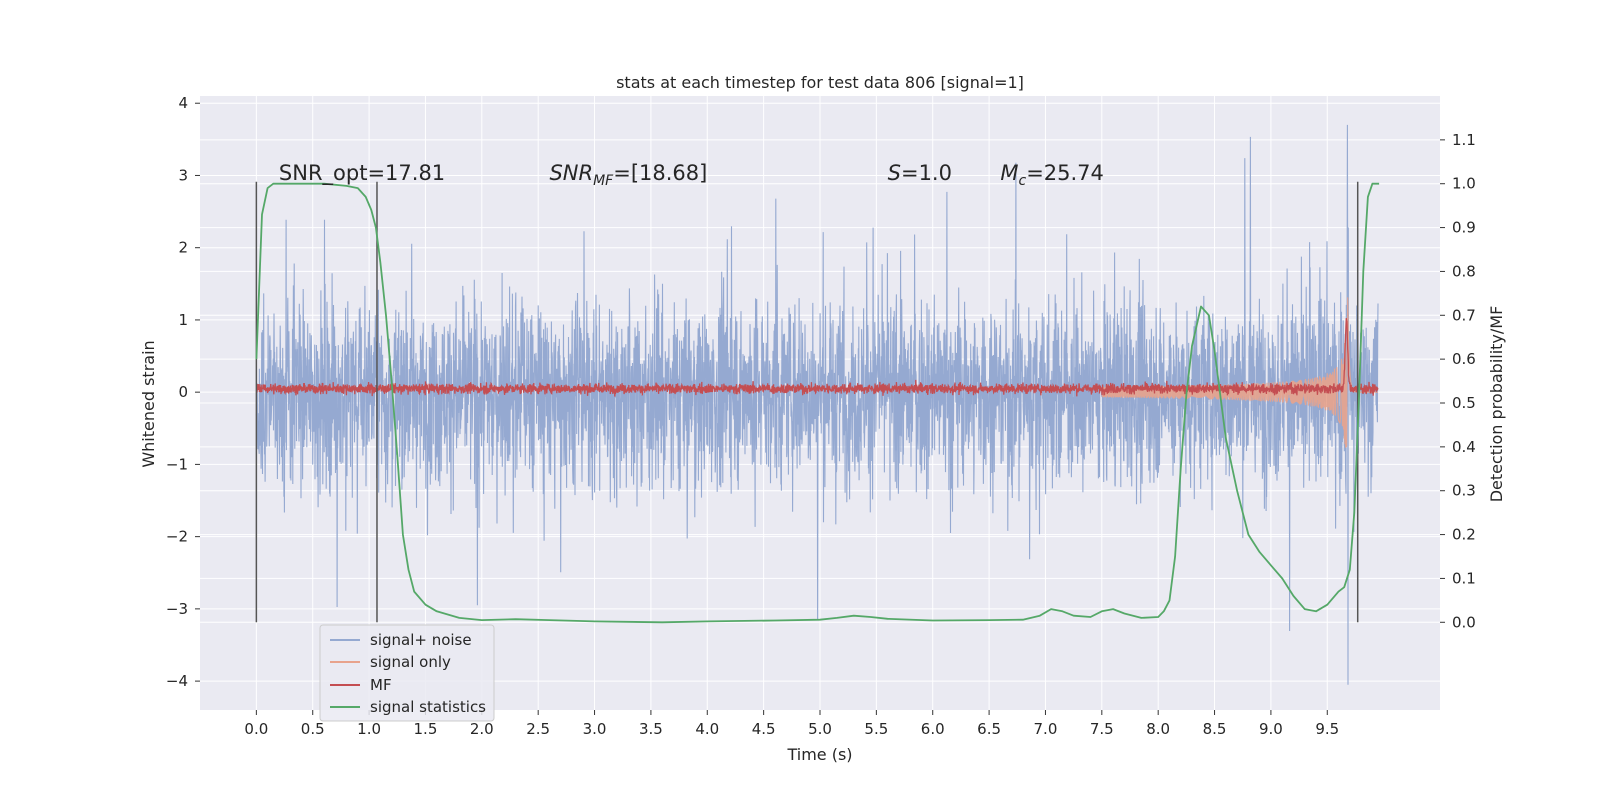 The height and width of the screenshot is (800, 1600). What do you see at coordinates (989, 729) in the screenshot?
I see `x-tick-label: 6.5` at bounding box center [989, 729].